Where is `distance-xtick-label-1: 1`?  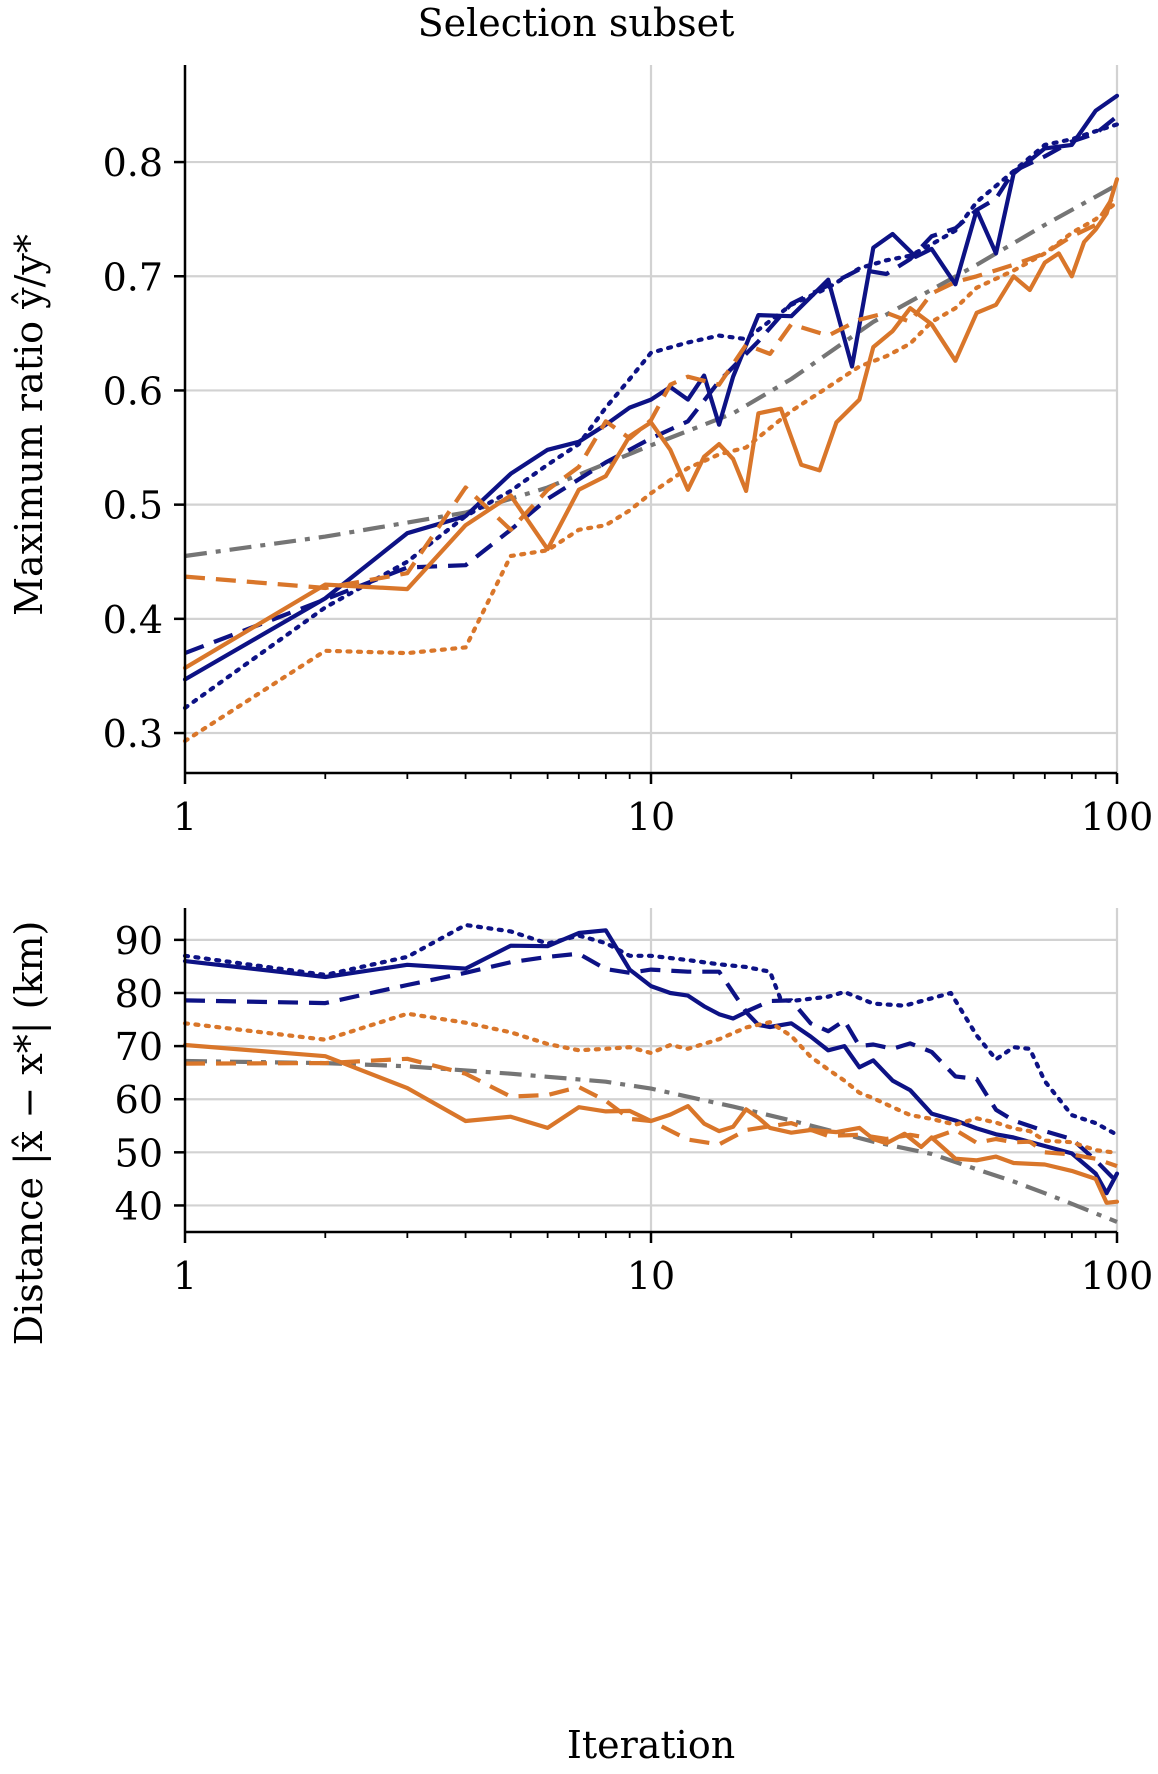 distance-xtick-label-1: 1 is located at coordinates (185, 1276).